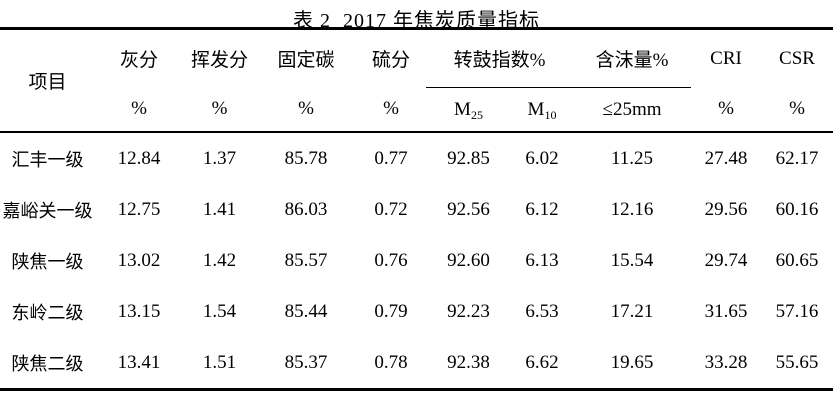 The width and height of the screenshot is (833, 402). Describe the element at coordinates (47, 312) in the screenshot. I see `row-label: 东岭二级` at that location.